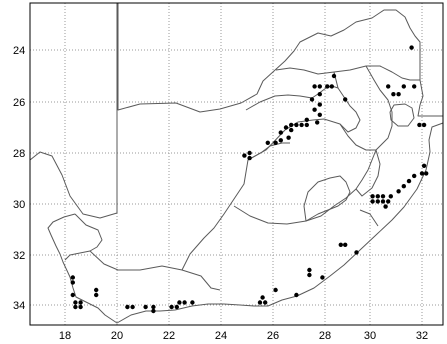 This screenshot has width=447, height=344. What do you see at coordinates (325, 336) in the screenshot?
I see `lon-tick-label: 28` at bounding box center [325, 336].